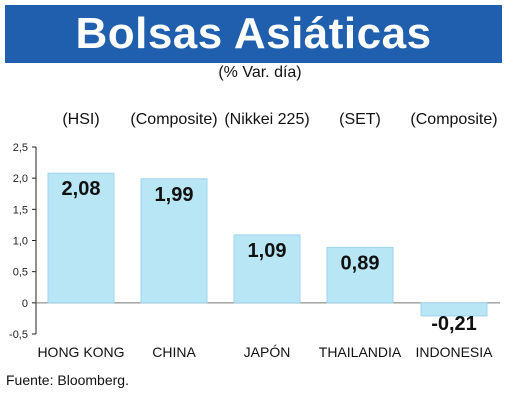 This screenshot has width=520, height=405. I want to click on chart-title: Bolsas Asiáticas, so click(253, 33).